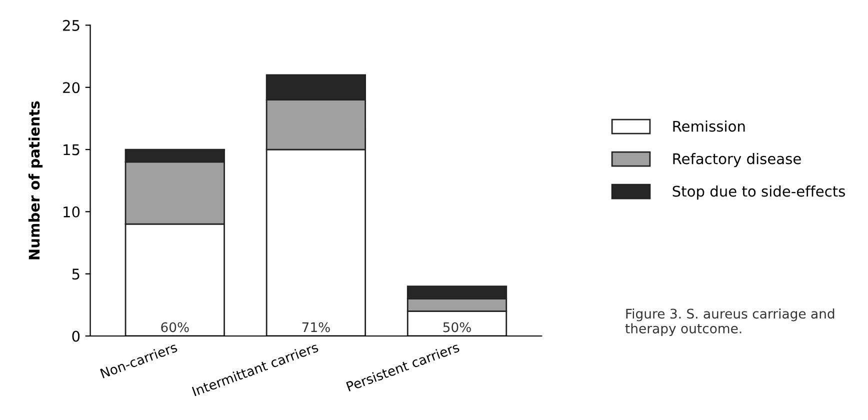  Describe the element at coordinates (316, 327) in the screenshot. I see `annotation: 71%` at that location.